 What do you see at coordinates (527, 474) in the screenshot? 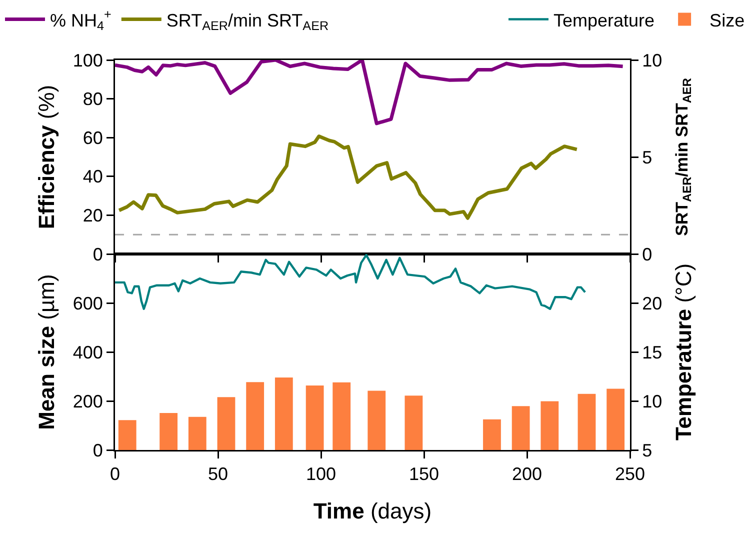
I see `x-tick-label: 200` at bounding box center [527, 474].